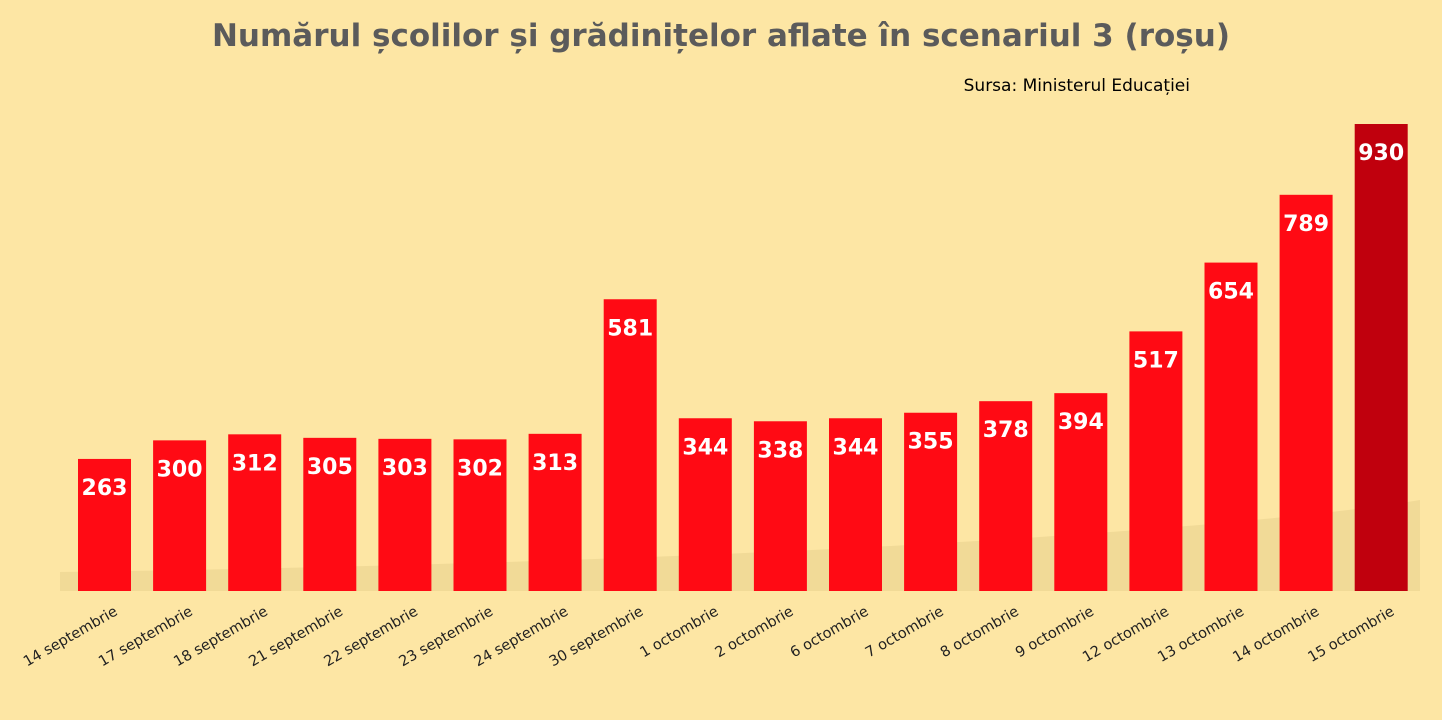 The image size is (1442, 720). What do you see at coordinates (680, 633) in the screenshot?
I see `x-tick-label-8: 1 octombrie` at bounding box center [680, 633].